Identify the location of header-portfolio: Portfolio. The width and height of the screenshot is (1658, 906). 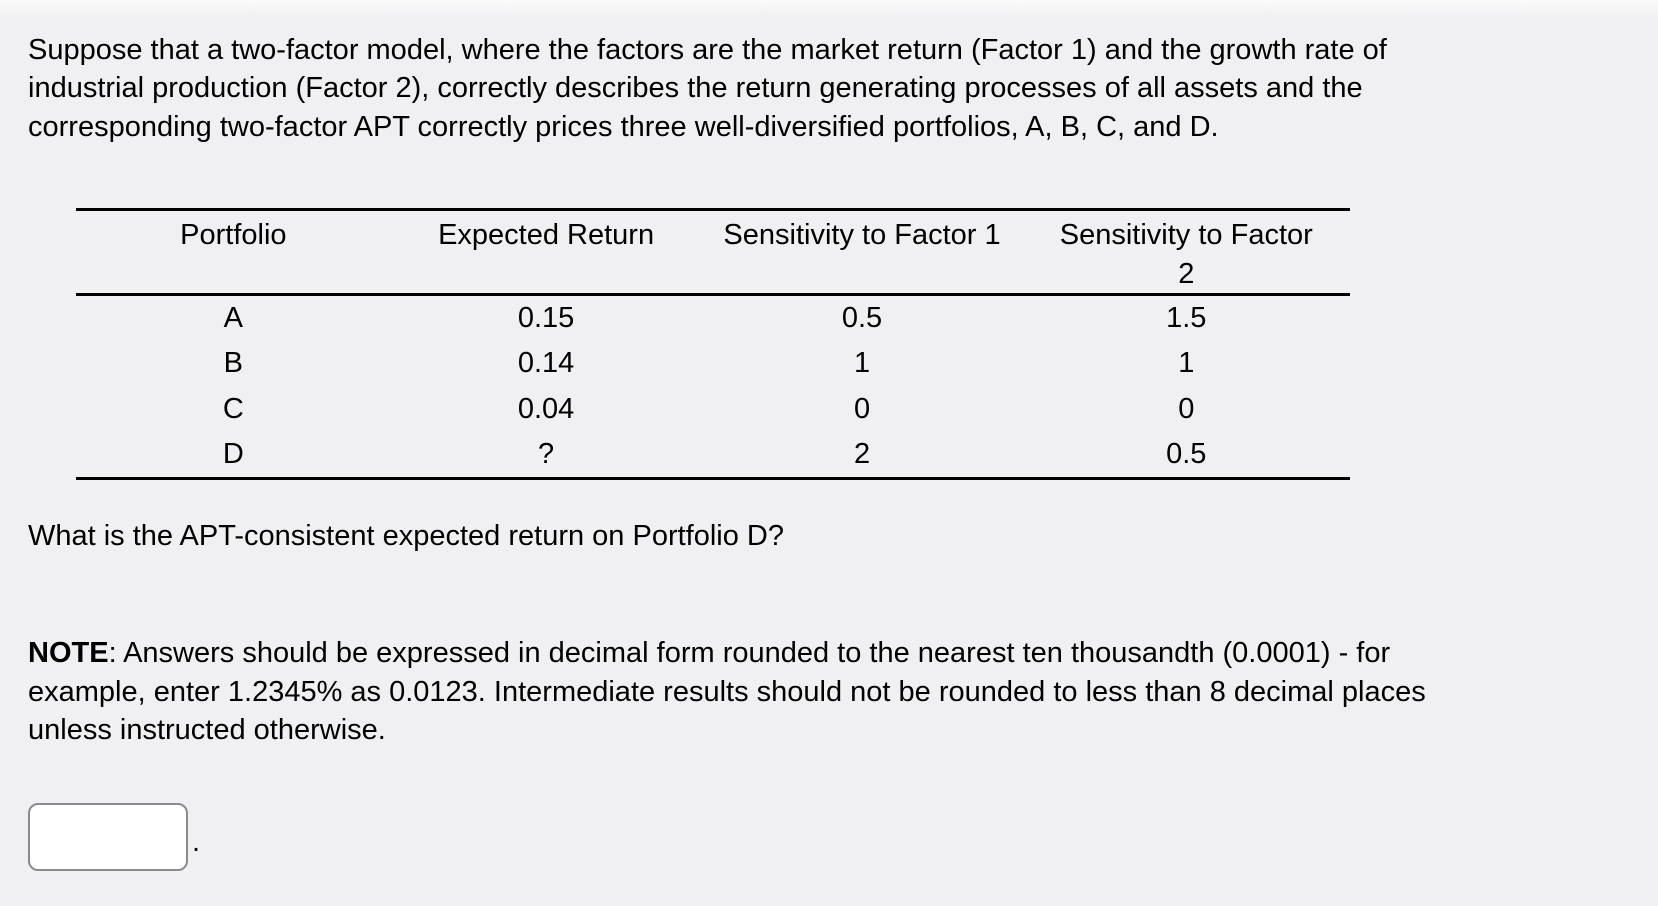
(233, 252).